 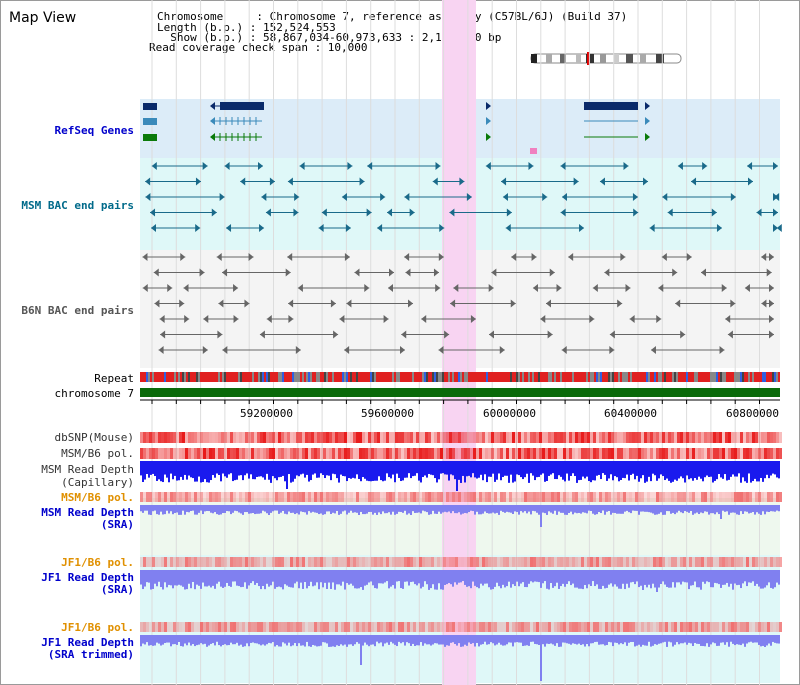 What do you see at coordinates (606, 59) in the screenshot?
I see `chromosome-ideogram` at bounding box center [606, 59].